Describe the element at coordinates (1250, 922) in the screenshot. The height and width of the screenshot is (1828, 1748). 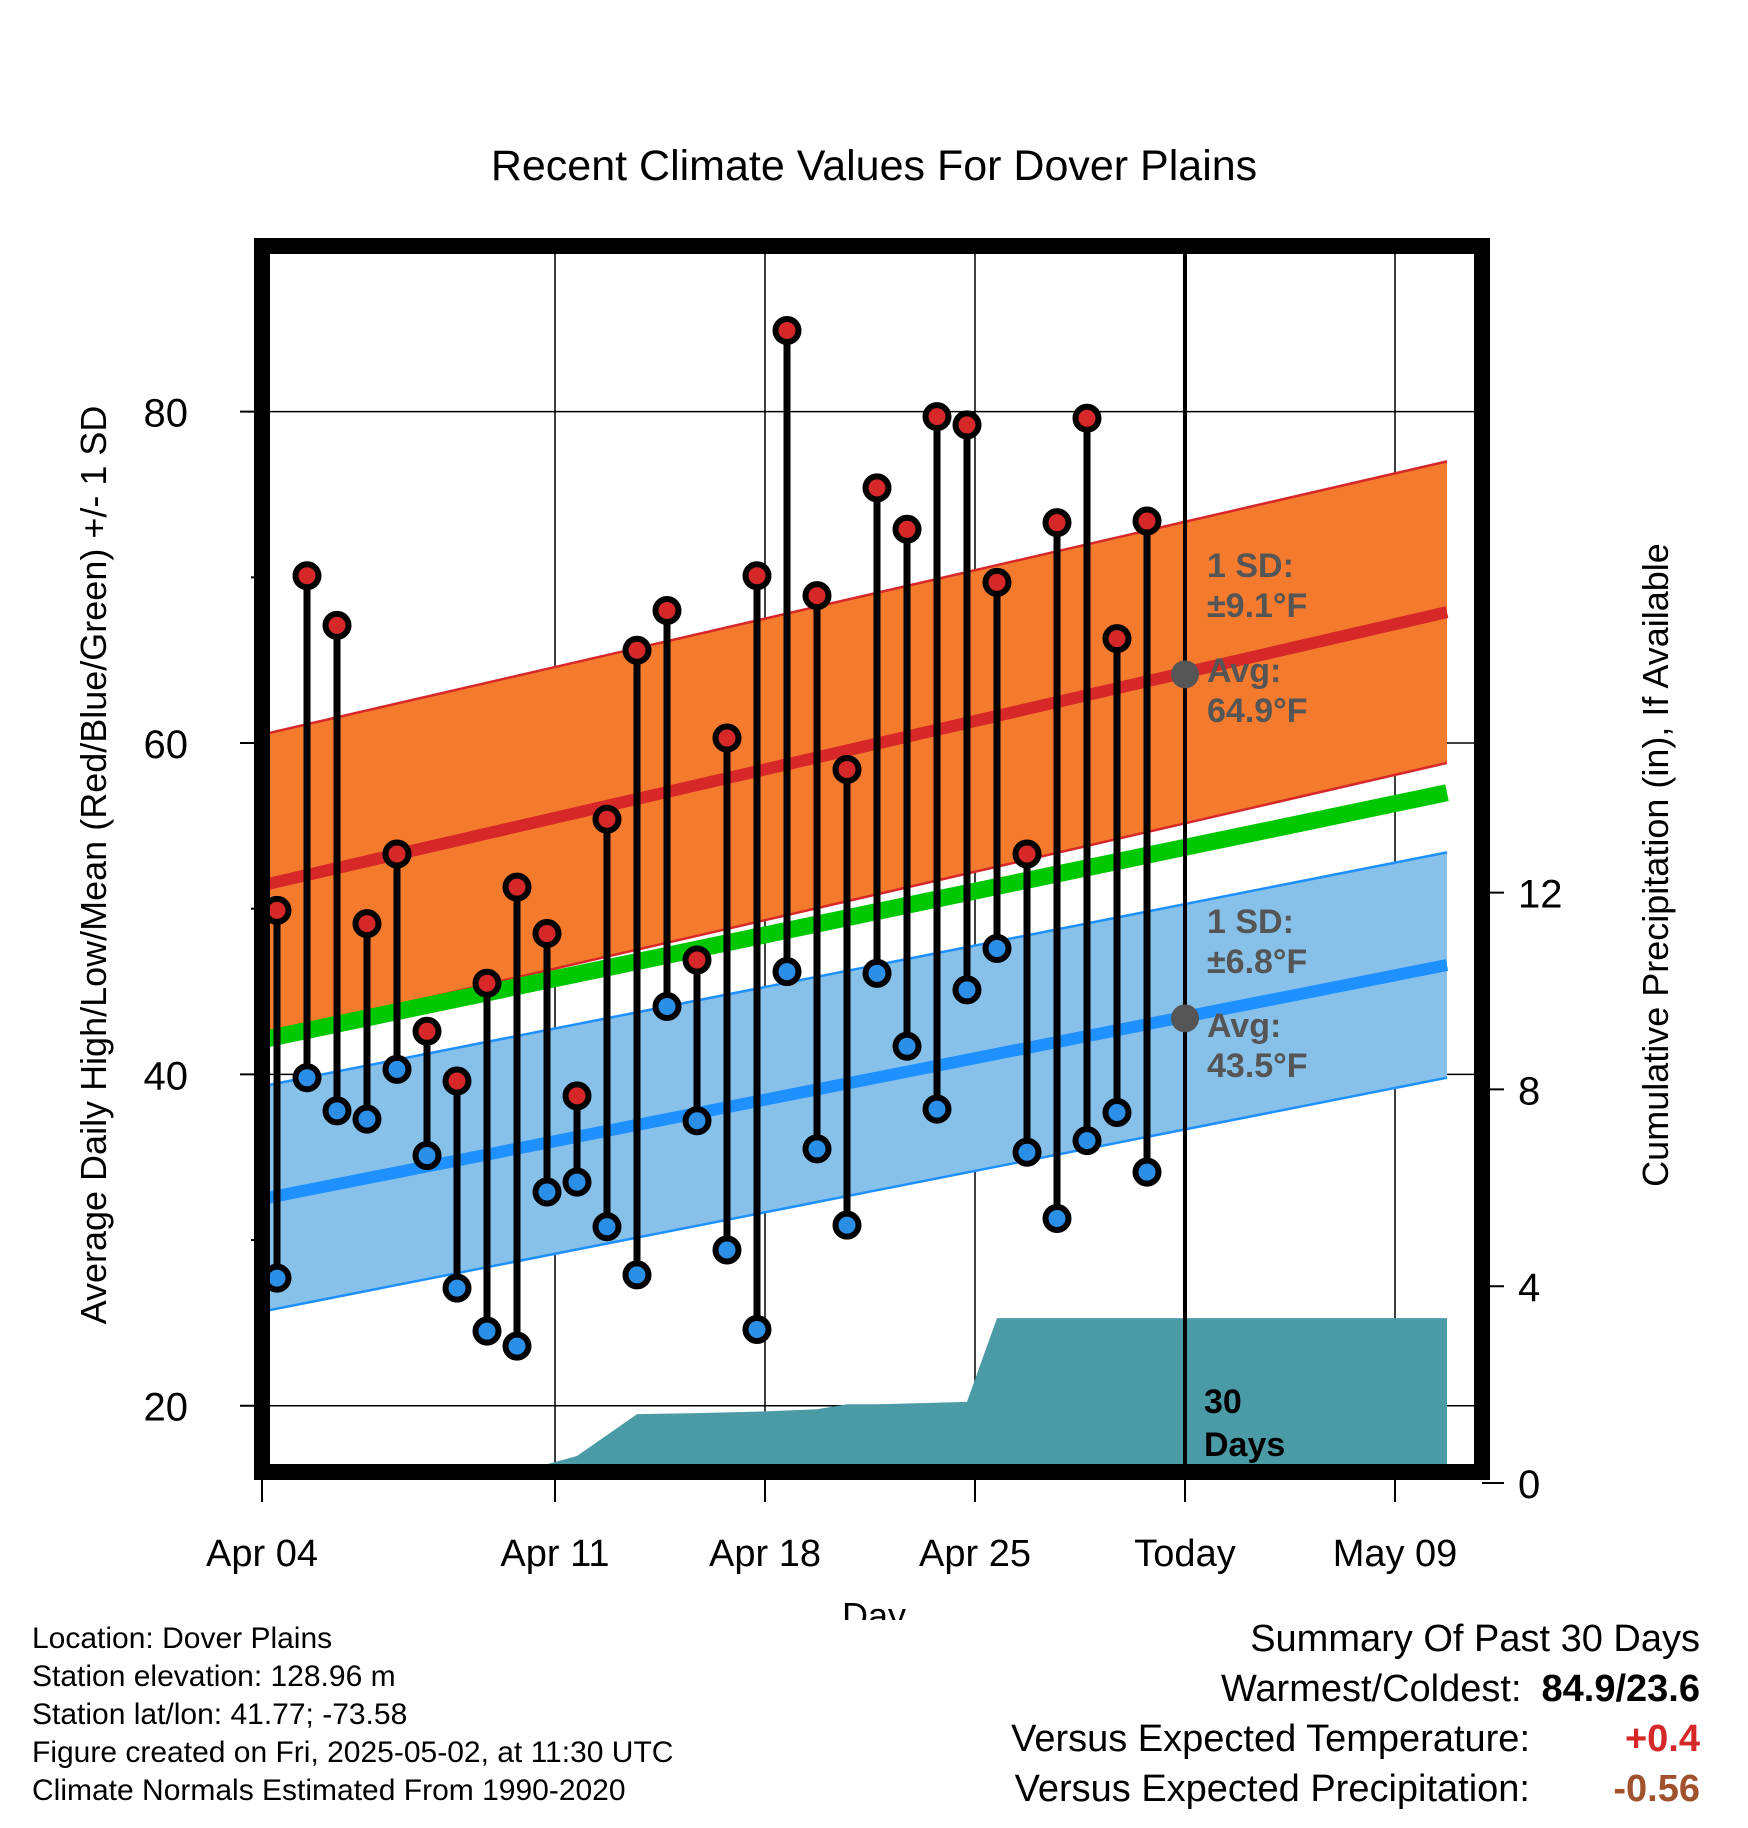
I see `annotation-low-sd-label: 1 SD:` at that location.